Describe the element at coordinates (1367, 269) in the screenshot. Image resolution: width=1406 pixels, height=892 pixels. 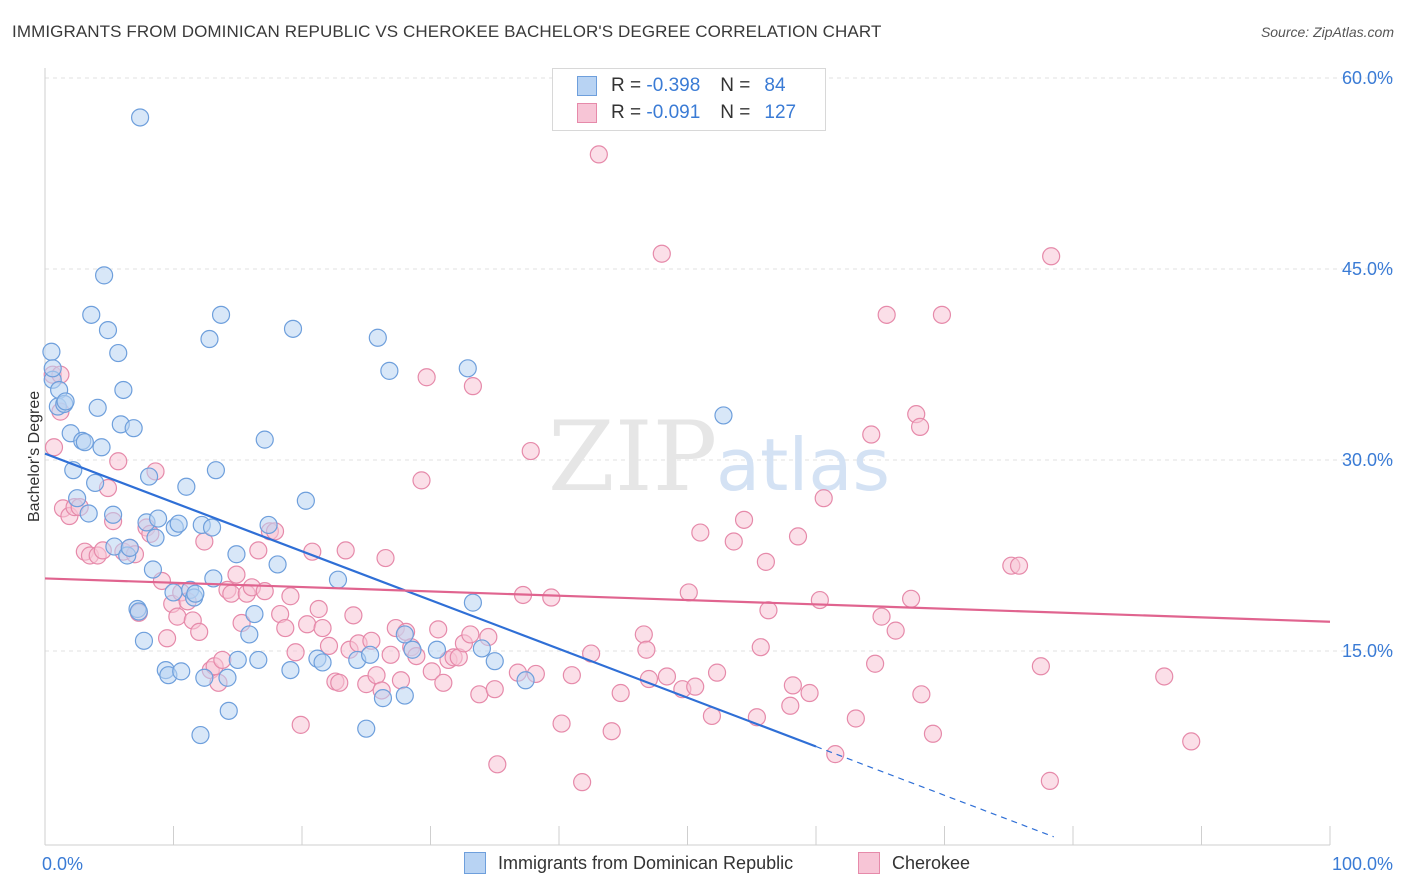
I see `y-tick-label: 45.0%` at that location.